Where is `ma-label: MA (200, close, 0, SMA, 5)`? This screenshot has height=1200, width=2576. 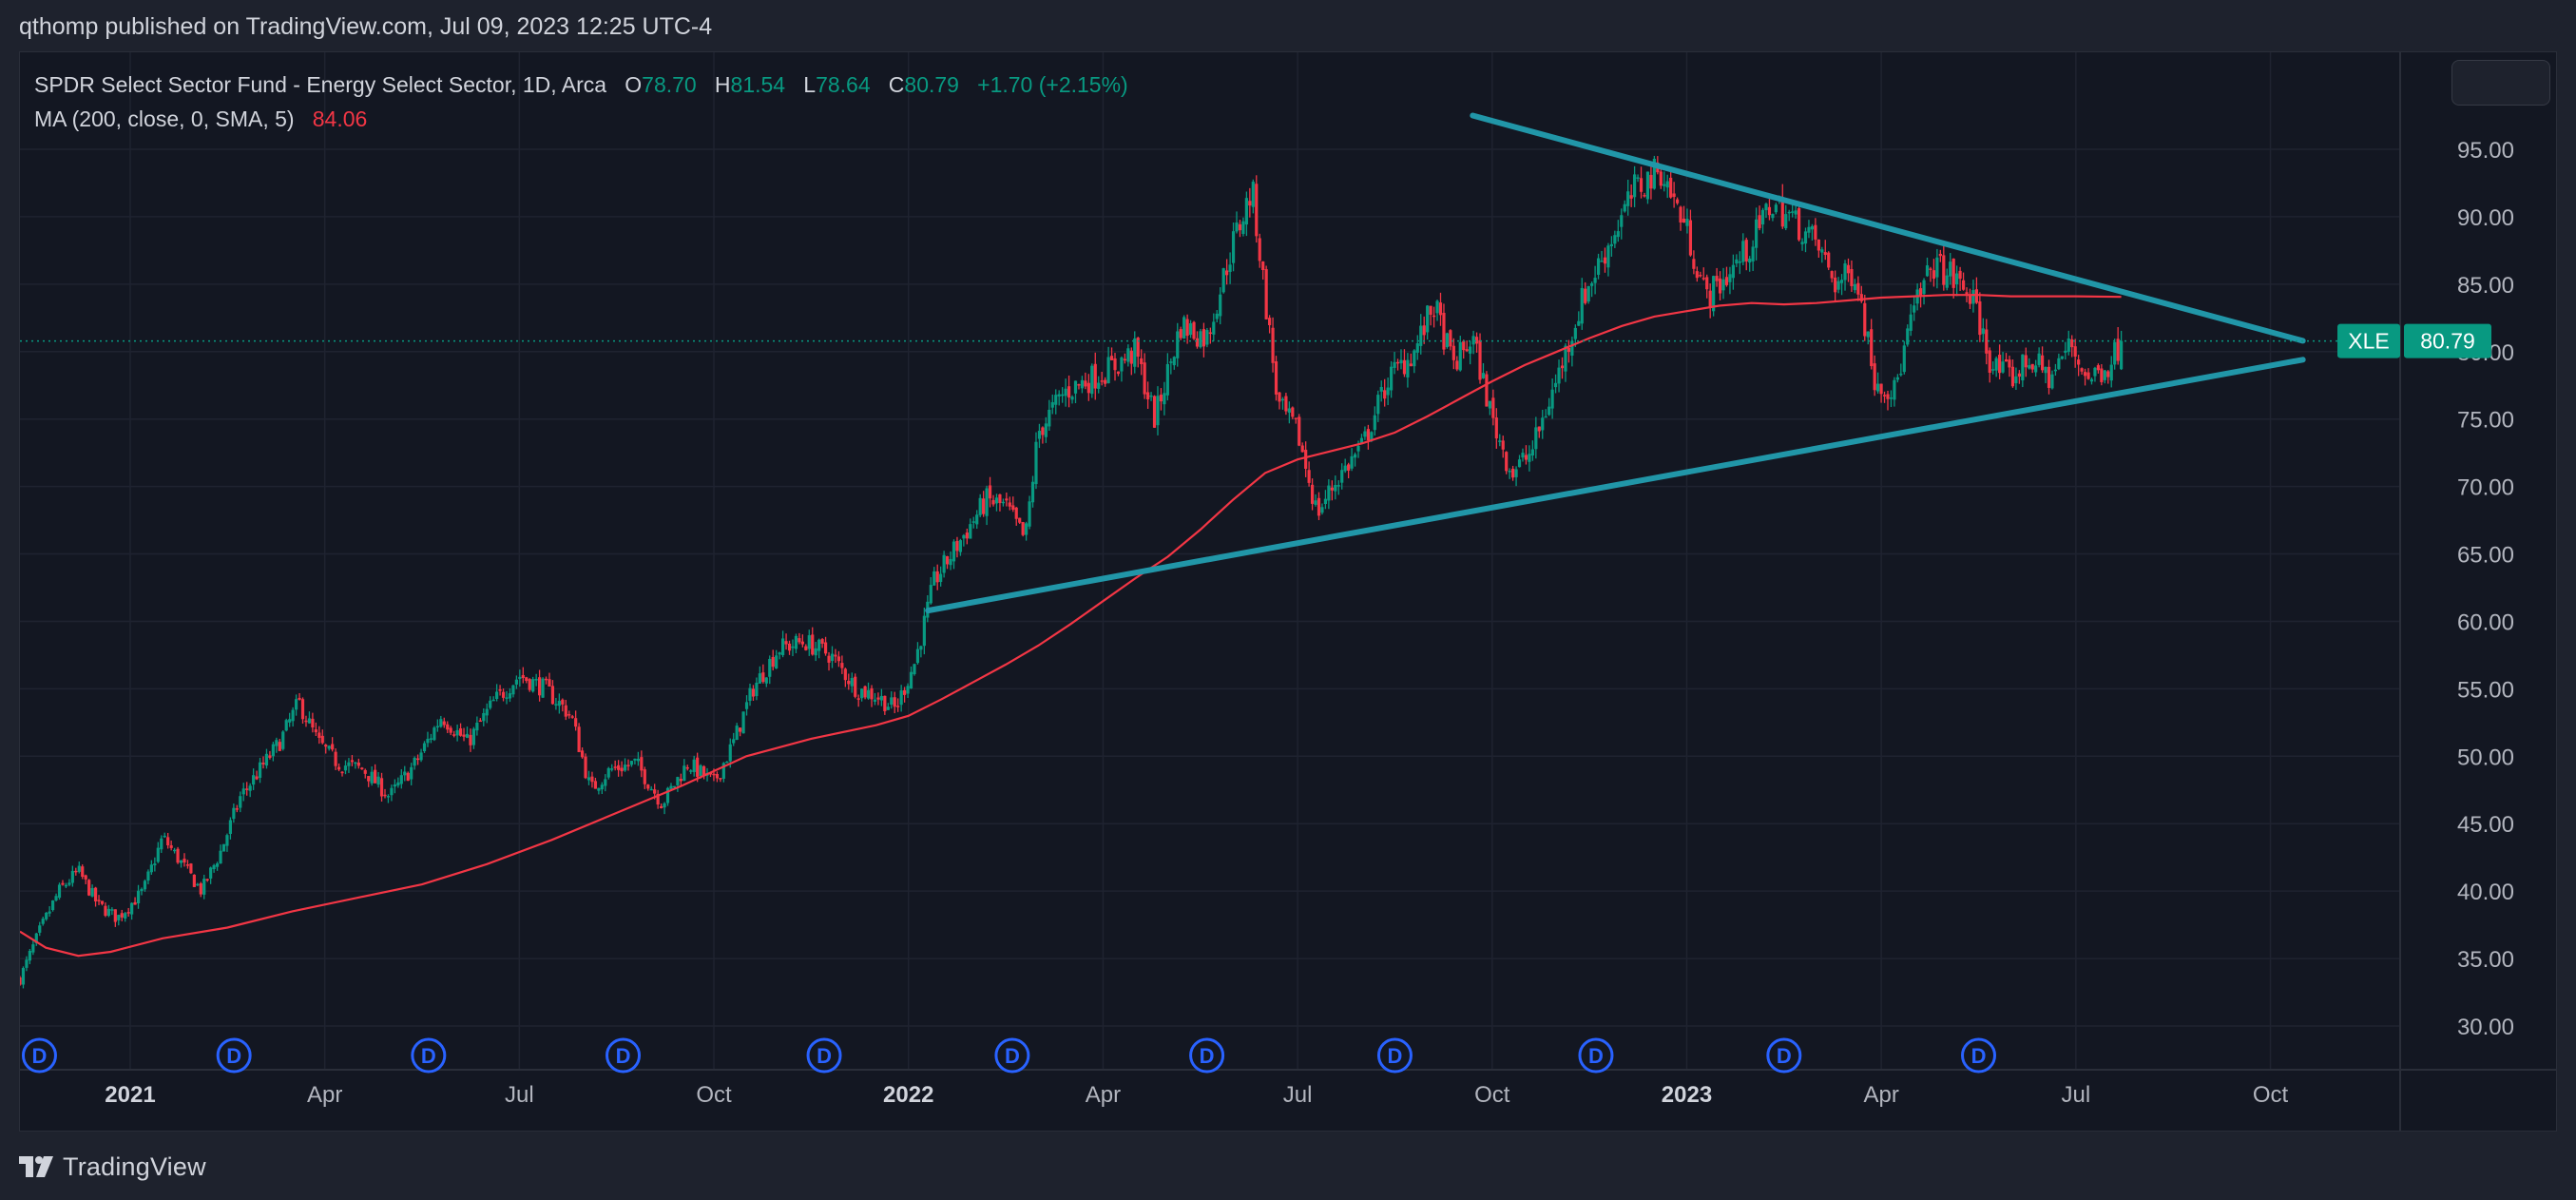
ma-label: MA (200, close, 0, SMA, 5) is located at coordinates (164, 119).